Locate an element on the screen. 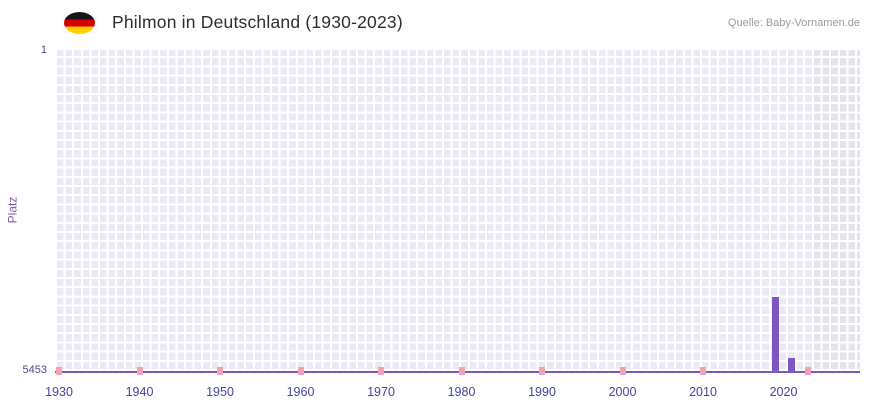 The height and width of the screenshot is (412, 873). x-tick-label-1980: 1980 is located at coordinates (461, 392).